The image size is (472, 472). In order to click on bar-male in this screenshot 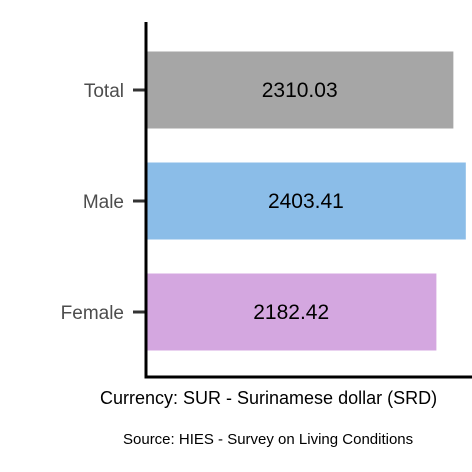, I will do `click(306, 201)`.